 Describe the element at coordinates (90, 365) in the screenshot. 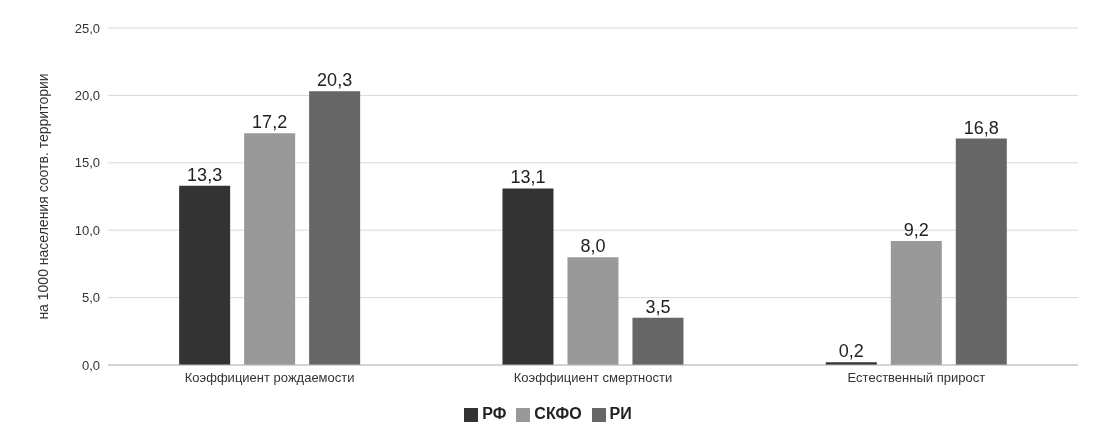

I see `y-tick-label: 0,0` at that location.